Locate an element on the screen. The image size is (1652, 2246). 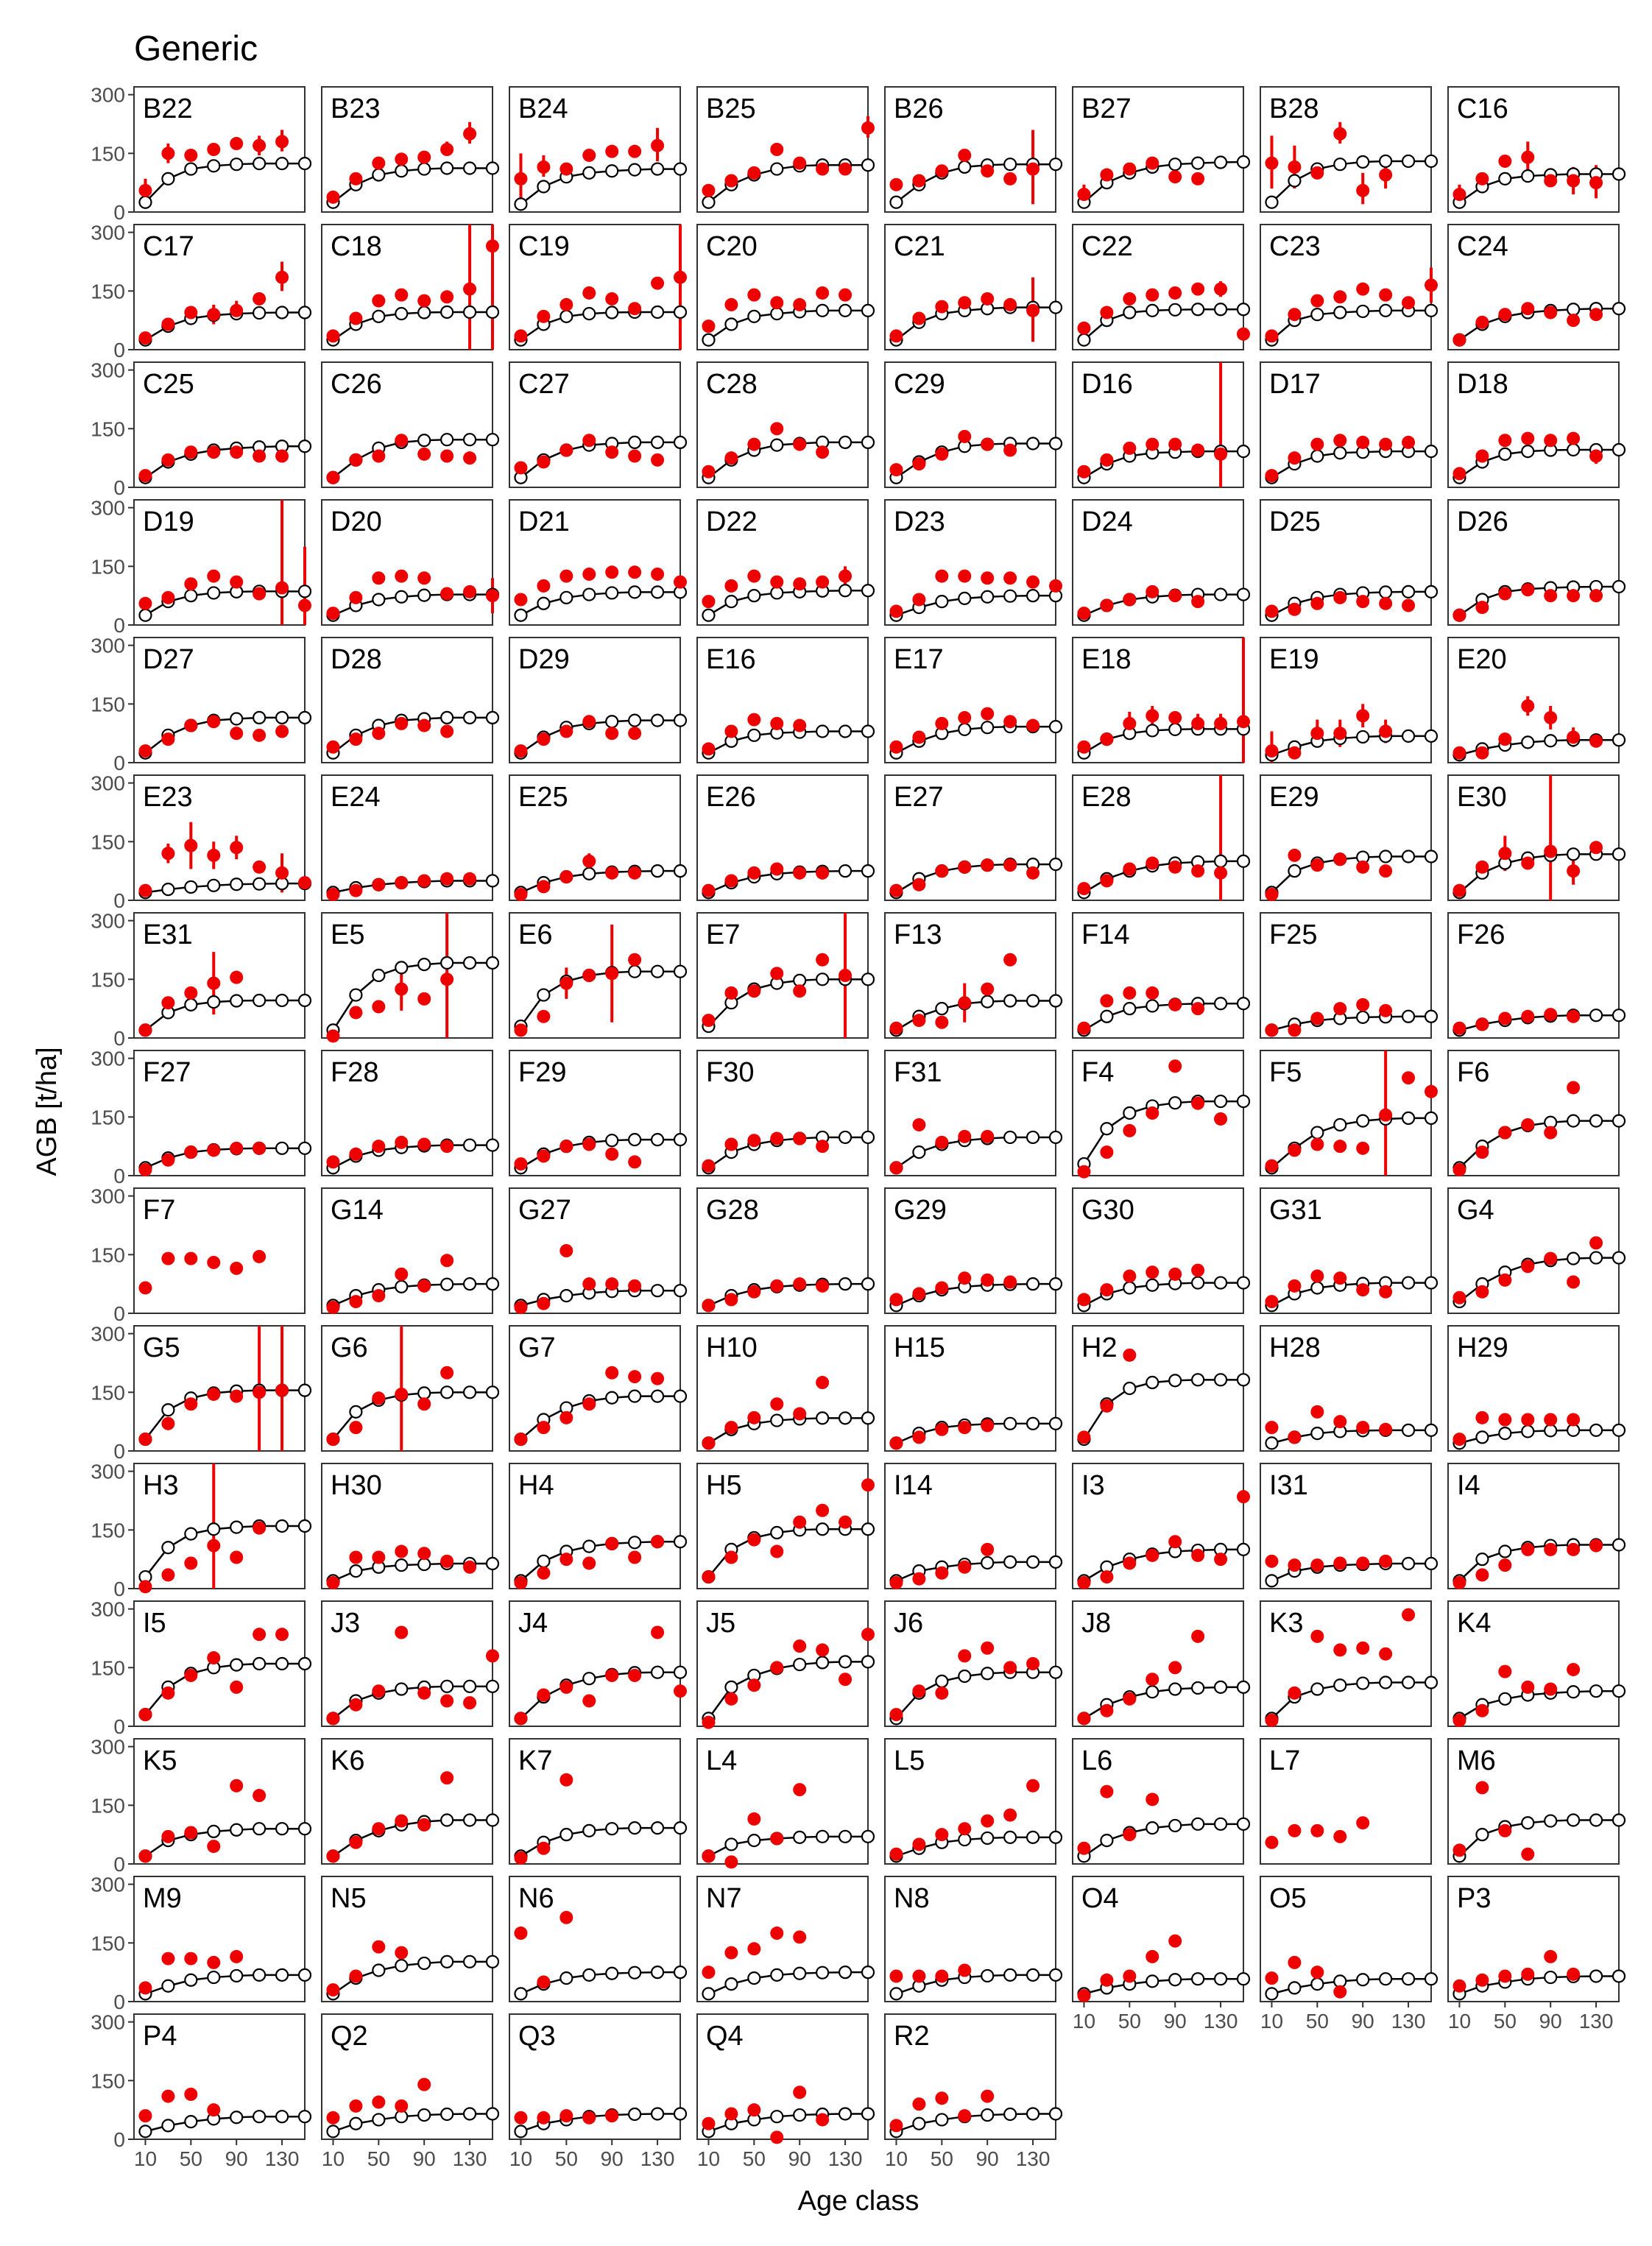
panel-label: F5 is located at coordinates (1285, 1072).